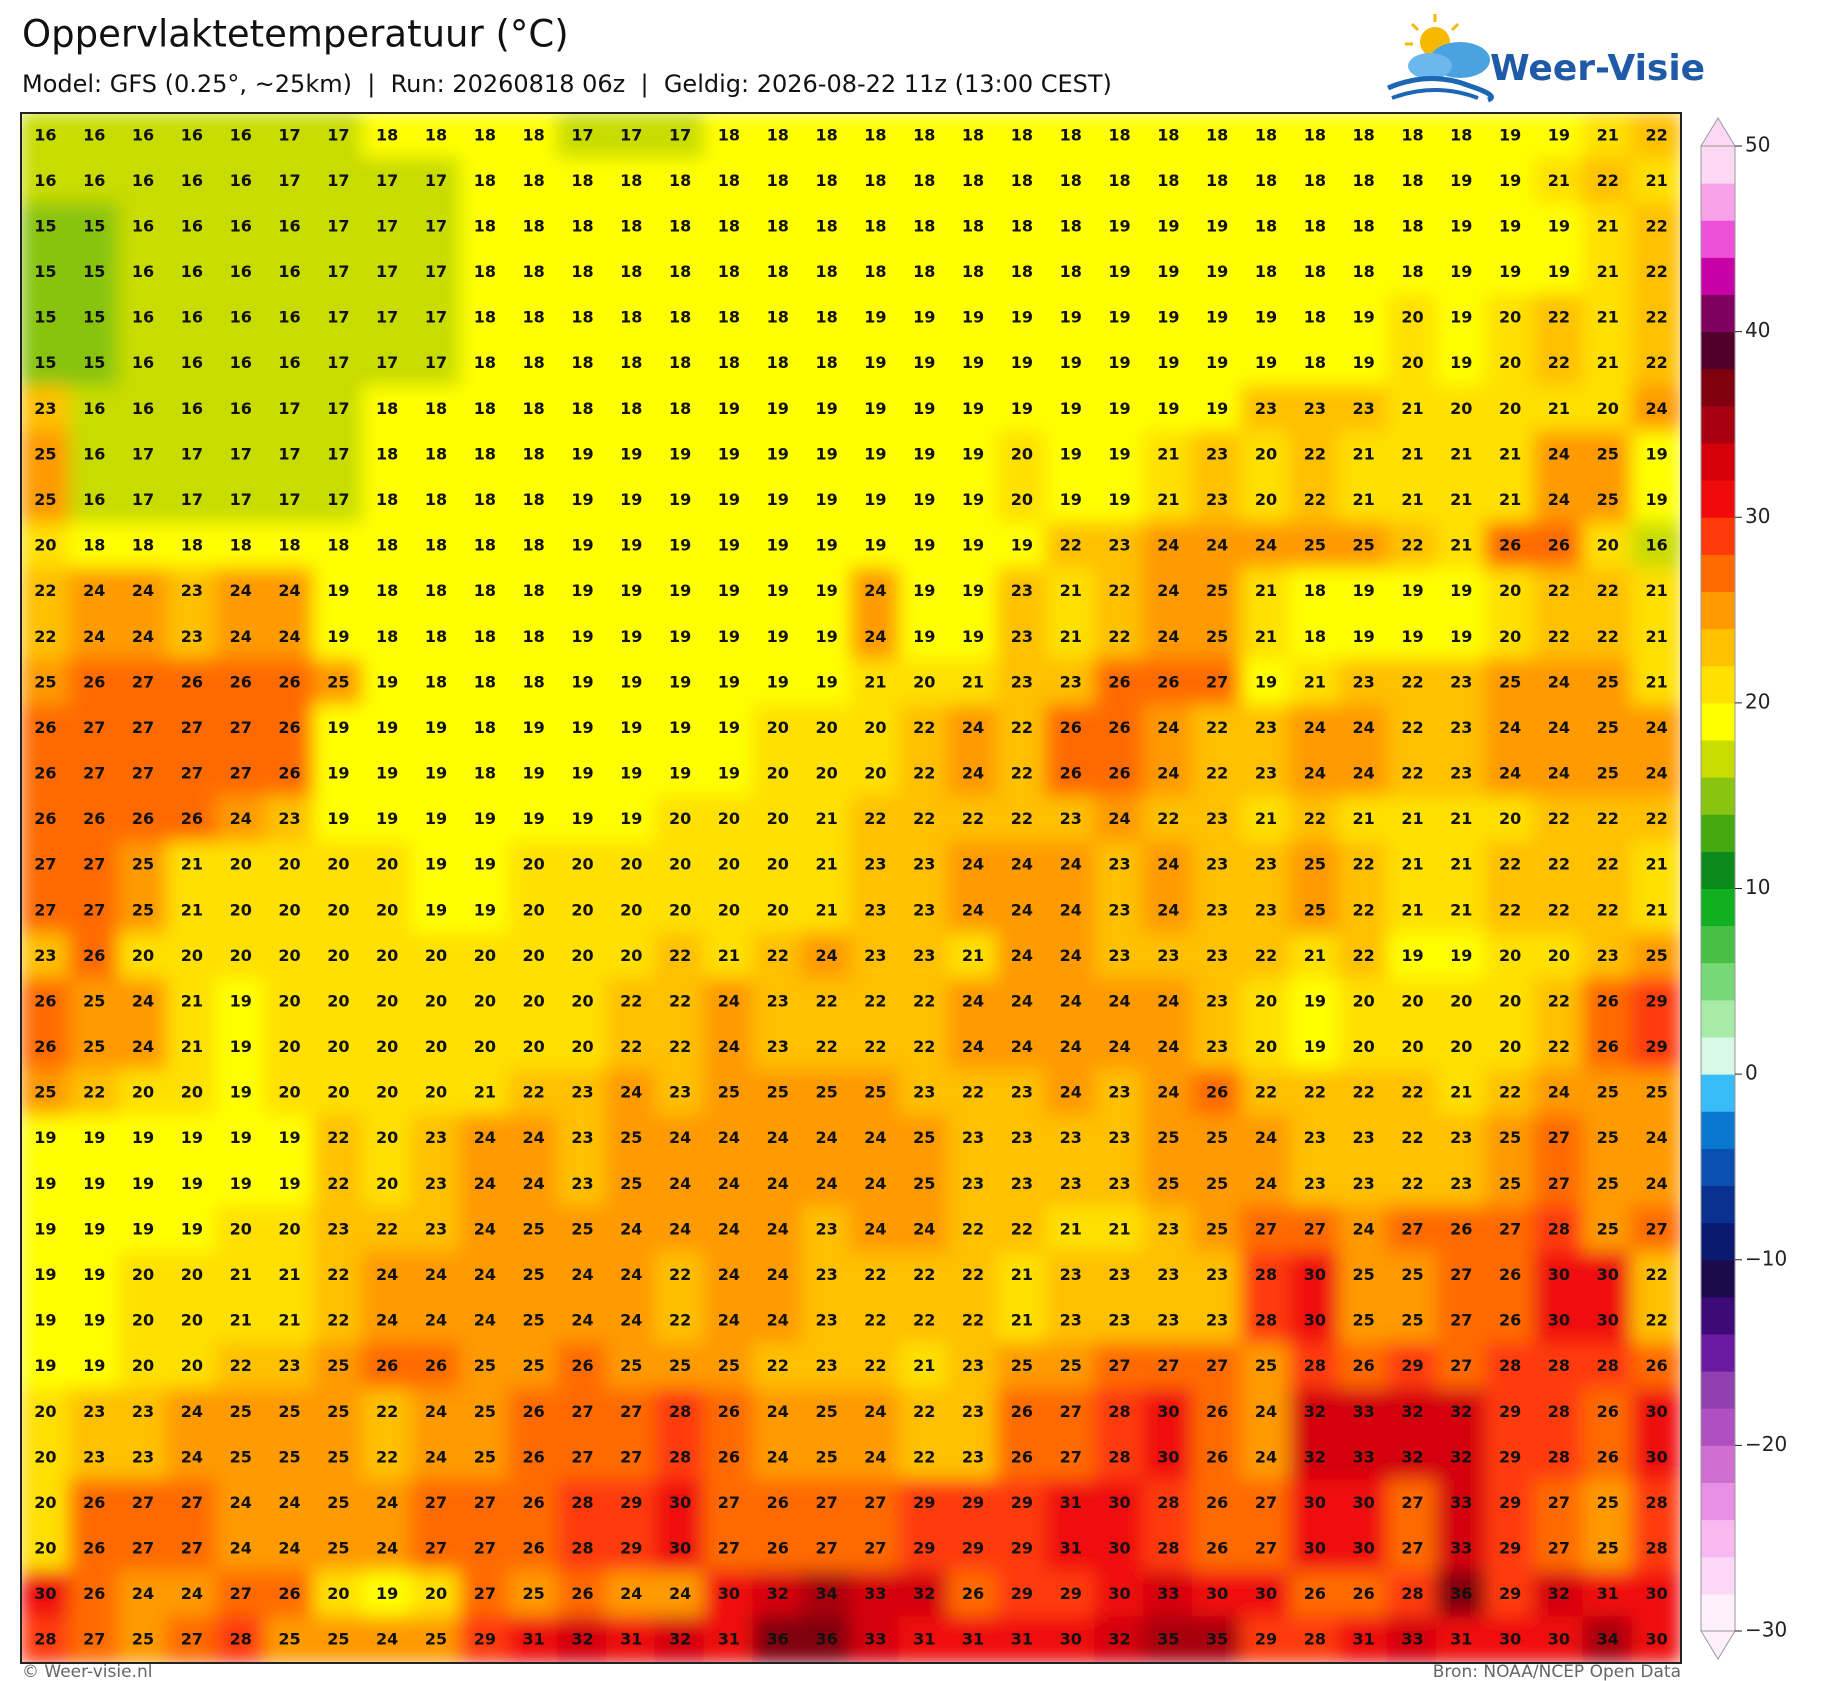  I want to click on value-label: 17, so click(143, 453).